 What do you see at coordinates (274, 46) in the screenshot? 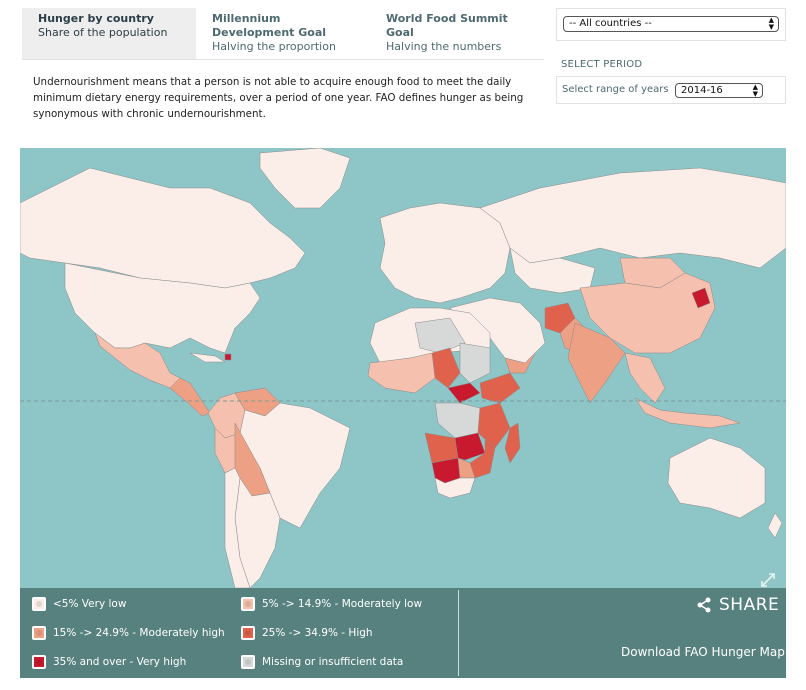
I see `tab-subtitle: Halving the proportion` at bounding box center [274, 46].